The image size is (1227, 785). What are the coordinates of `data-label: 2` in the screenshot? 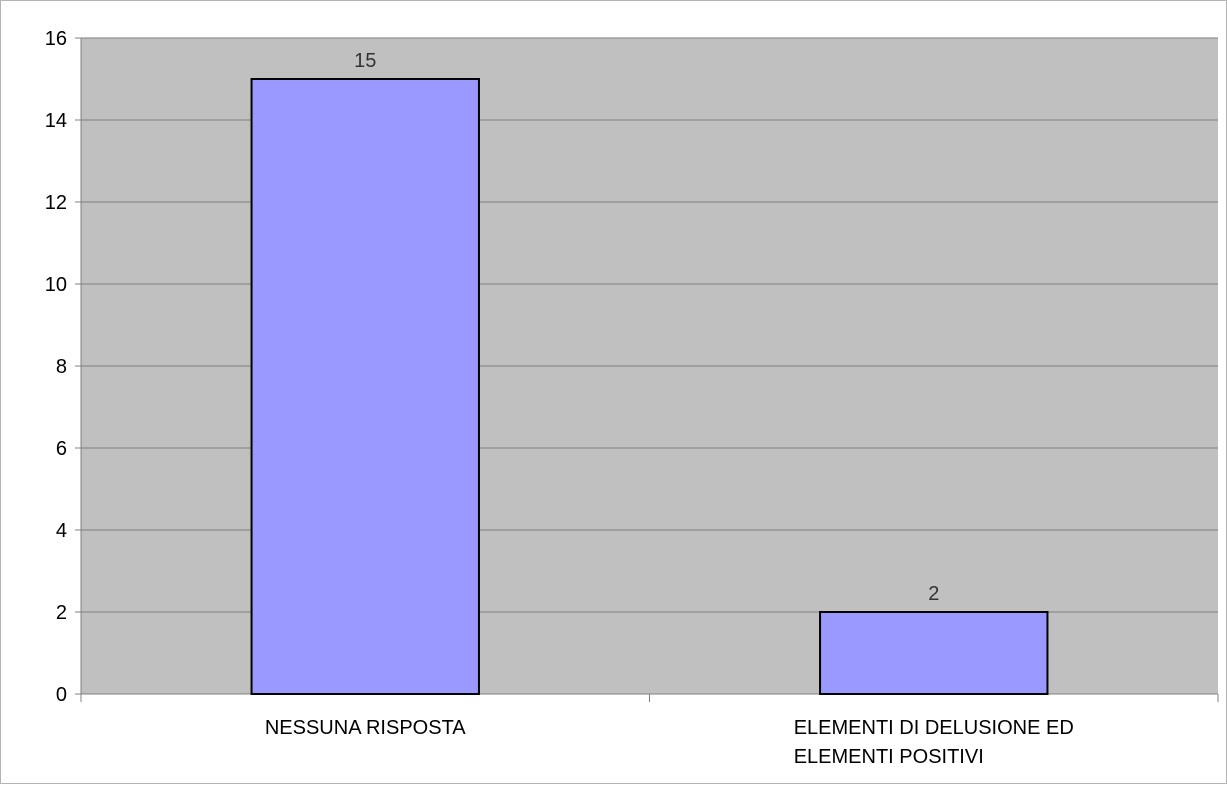 It's located at (933, 594).